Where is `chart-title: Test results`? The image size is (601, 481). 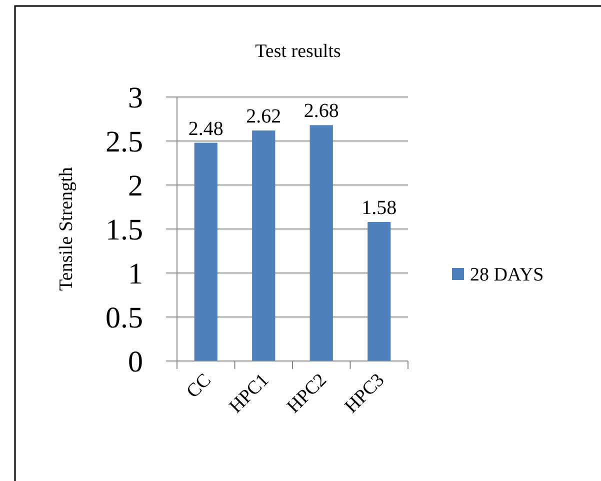
chart-title: Test results is located at coordinates (298, 51).